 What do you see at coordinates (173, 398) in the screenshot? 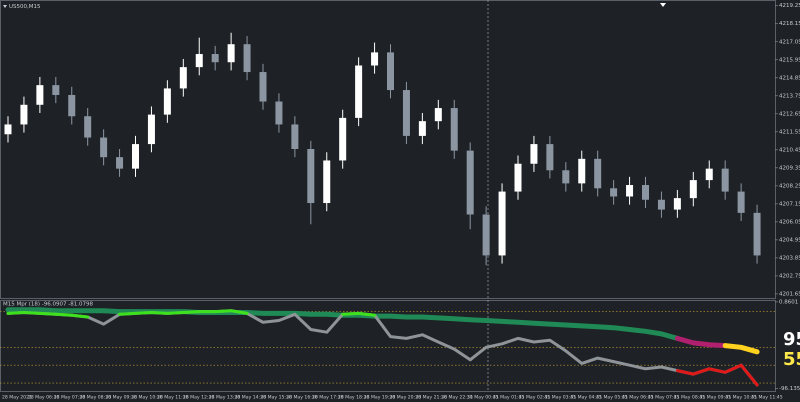
I see `time-label: 28 May 11:30` at bounding box center [173, 398].